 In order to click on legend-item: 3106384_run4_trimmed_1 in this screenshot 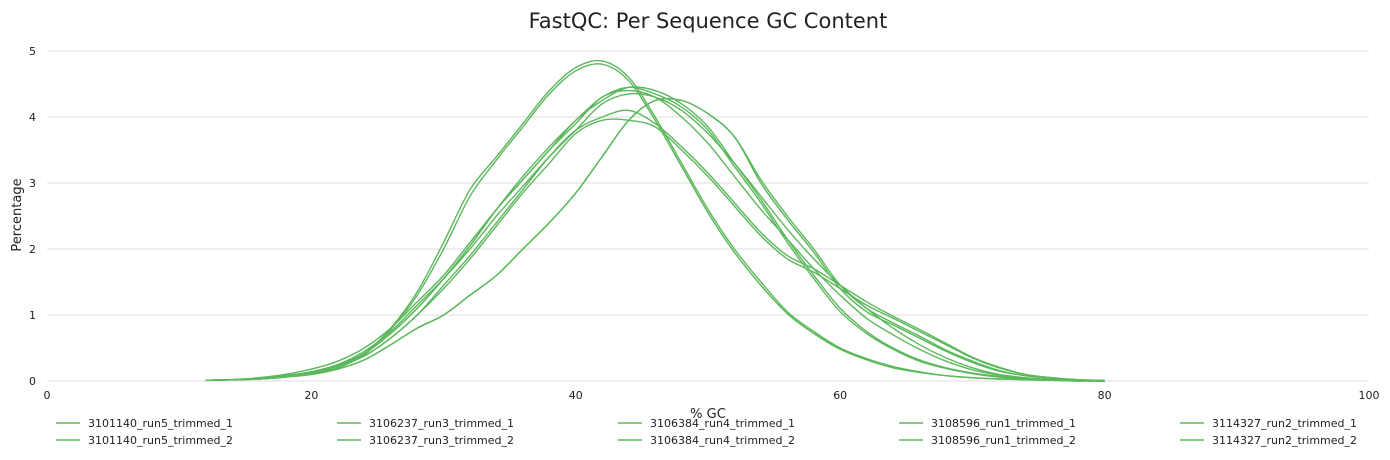, I will do `click(706, 423)`.